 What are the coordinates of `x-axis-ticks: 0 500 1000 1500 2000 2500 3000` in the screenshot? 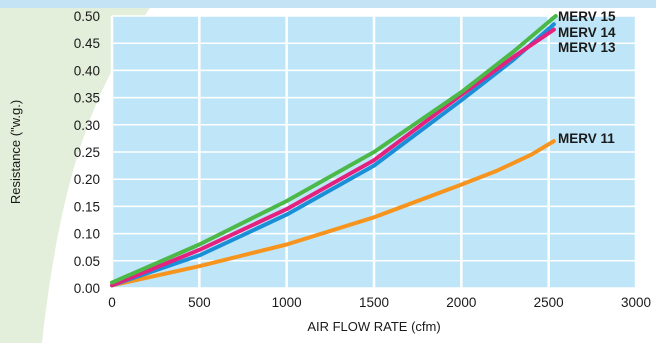 It's located at (379, 302).